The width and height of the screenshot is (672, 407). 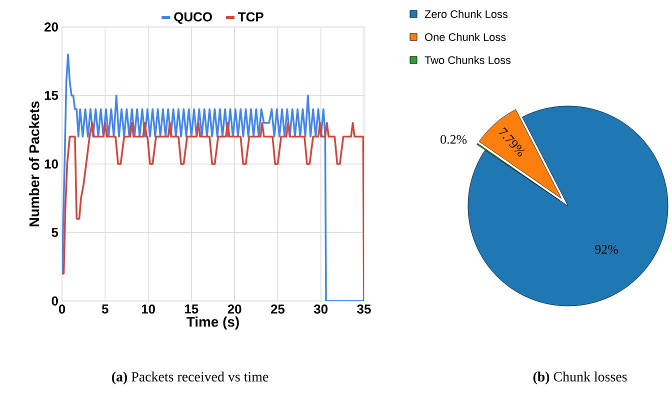 I want to click on x-tick-label: 15, so click(x=191, y=309).